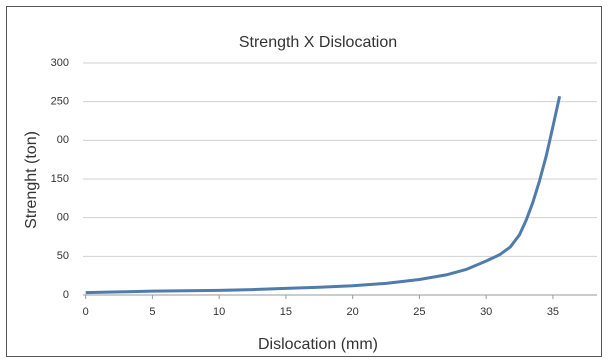 The height and width of the screenshot is (363, 608). I want to click on x-axis-label: Dislocation (mm), so click(318, 344).